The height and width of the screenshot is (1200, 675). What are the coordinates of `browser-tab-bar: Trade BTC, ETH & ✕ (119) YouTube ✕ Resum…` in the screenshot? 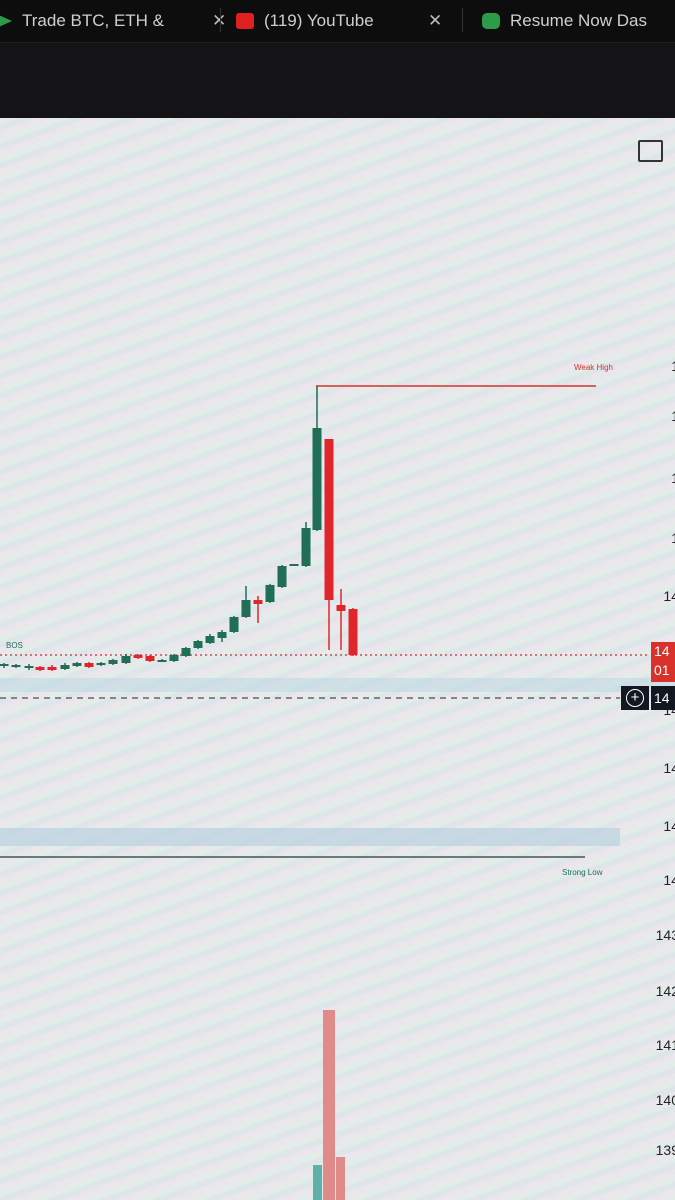 It's located at (337, 21).